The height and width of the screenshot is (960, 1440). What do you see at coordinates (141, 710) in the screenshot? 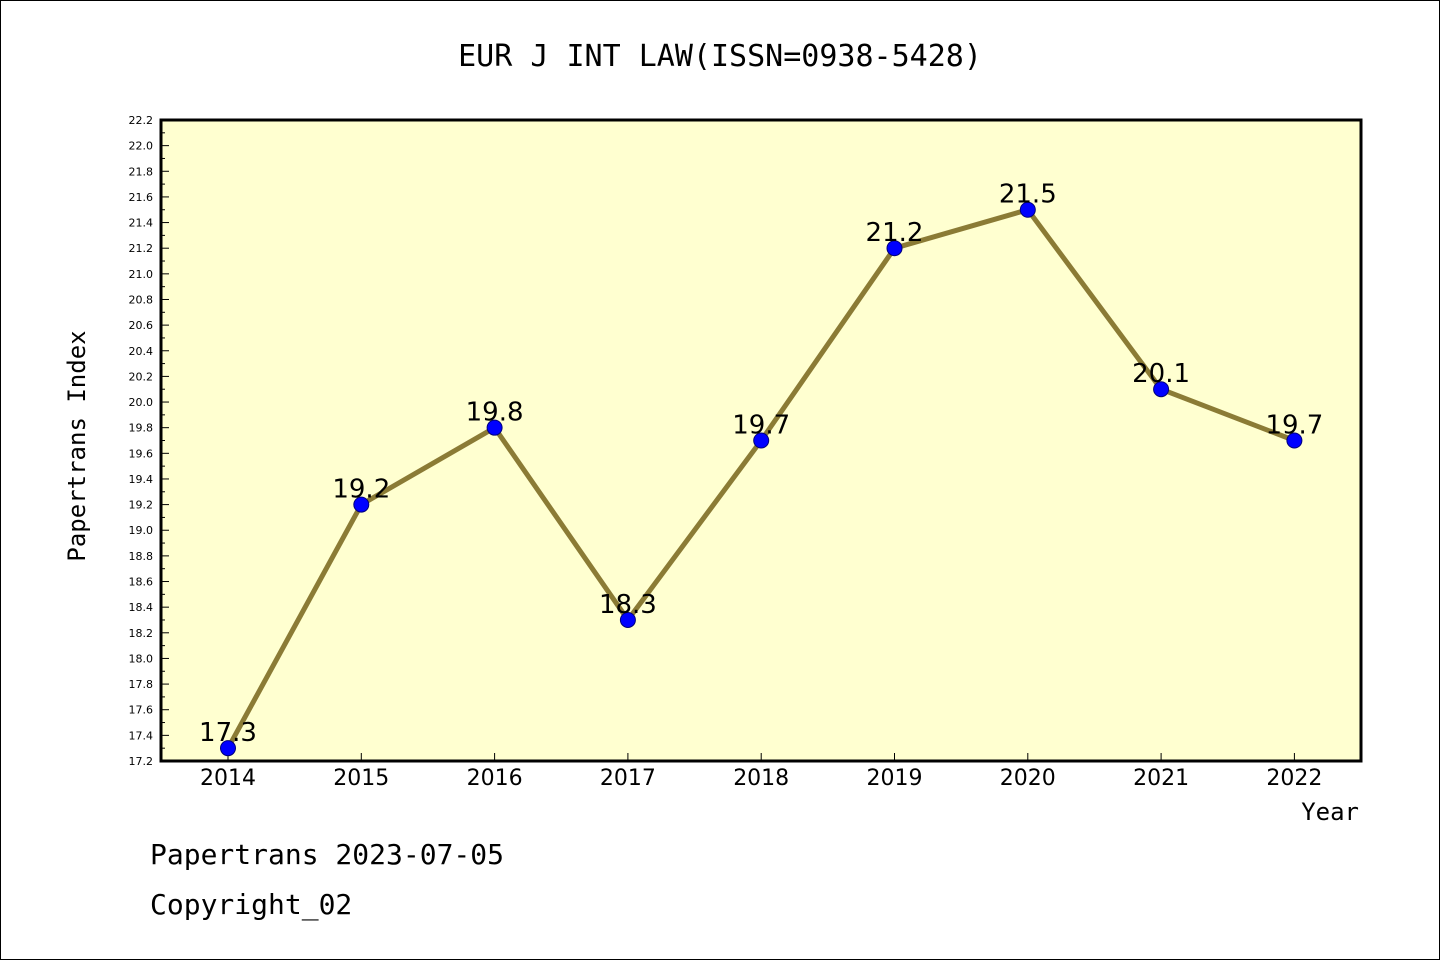
I see `y-tick-label: 17.6` at bounding box center [141, 710].